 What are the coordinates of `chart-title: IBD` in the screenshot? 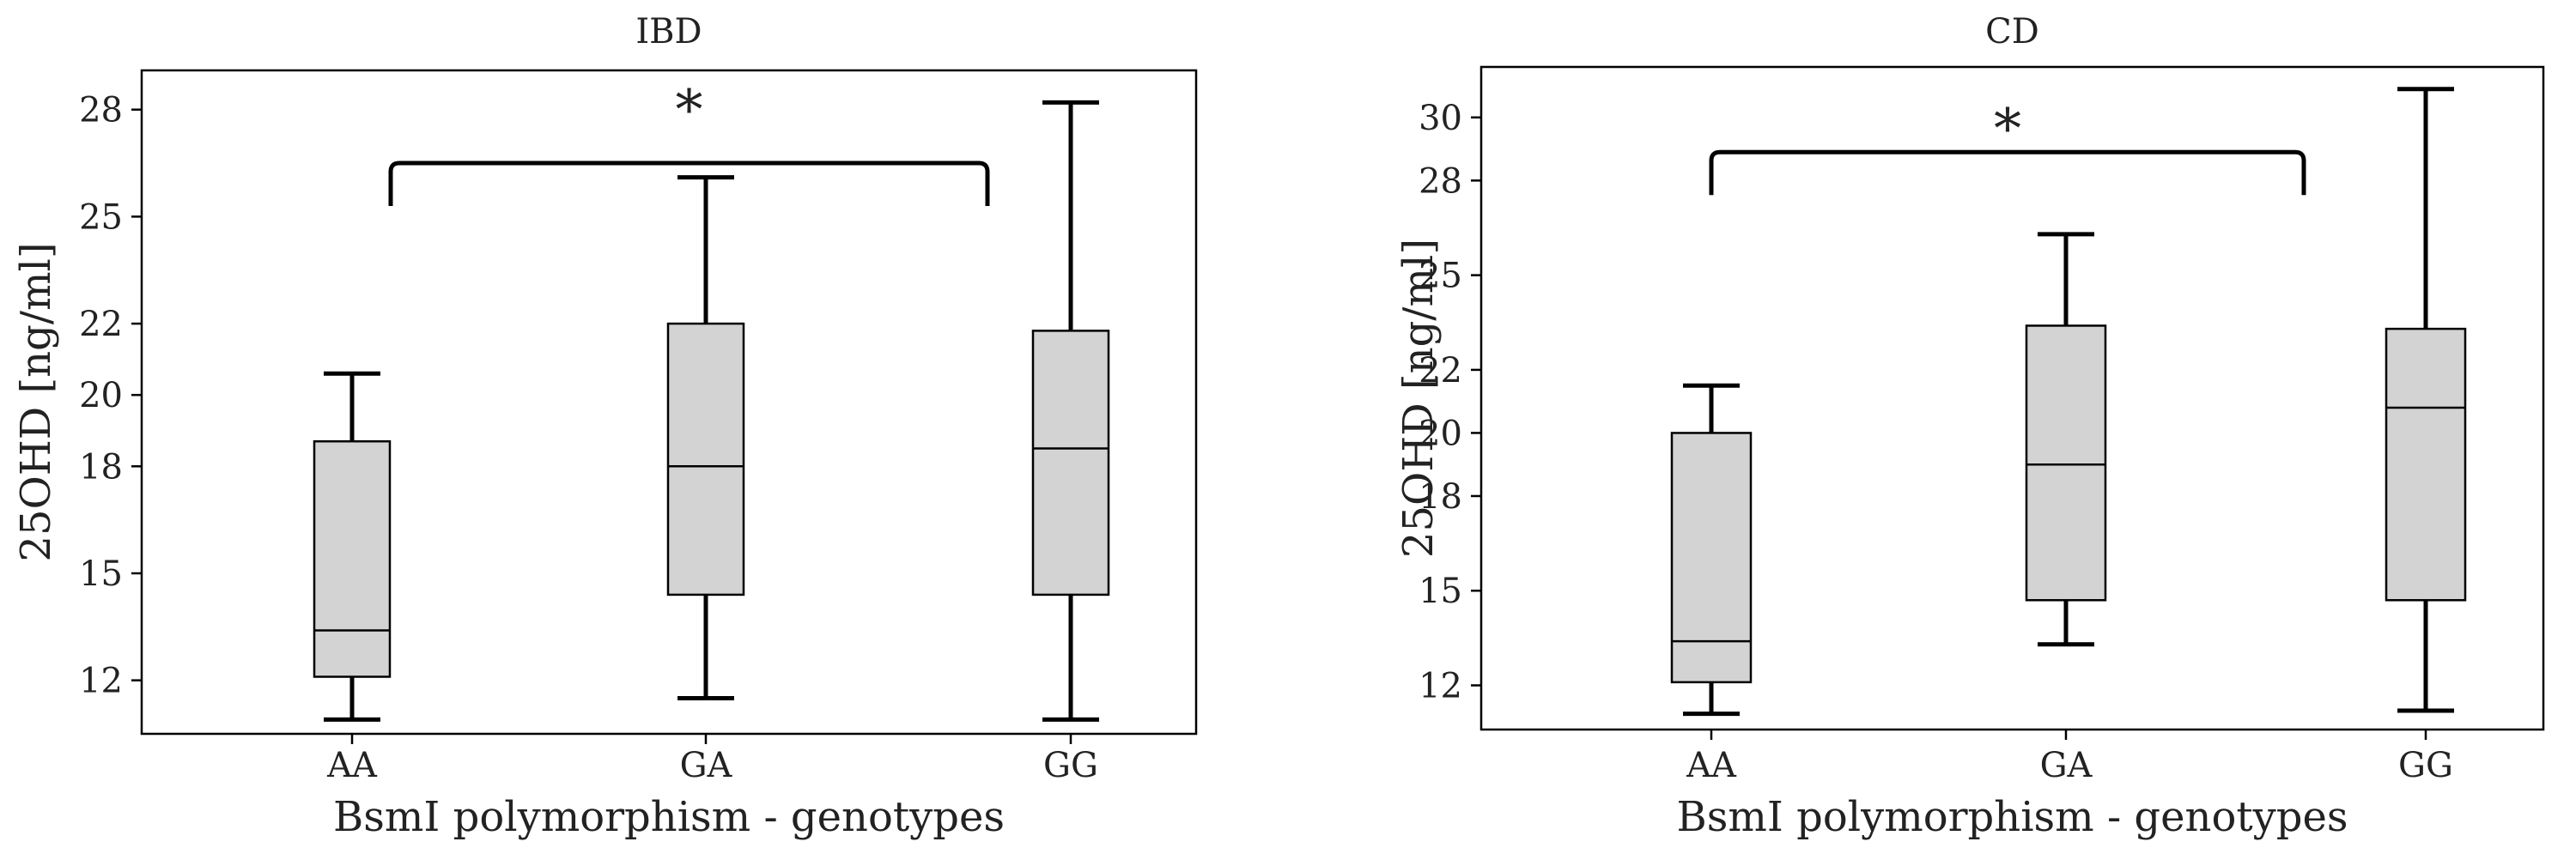 It's located at (669, 31).